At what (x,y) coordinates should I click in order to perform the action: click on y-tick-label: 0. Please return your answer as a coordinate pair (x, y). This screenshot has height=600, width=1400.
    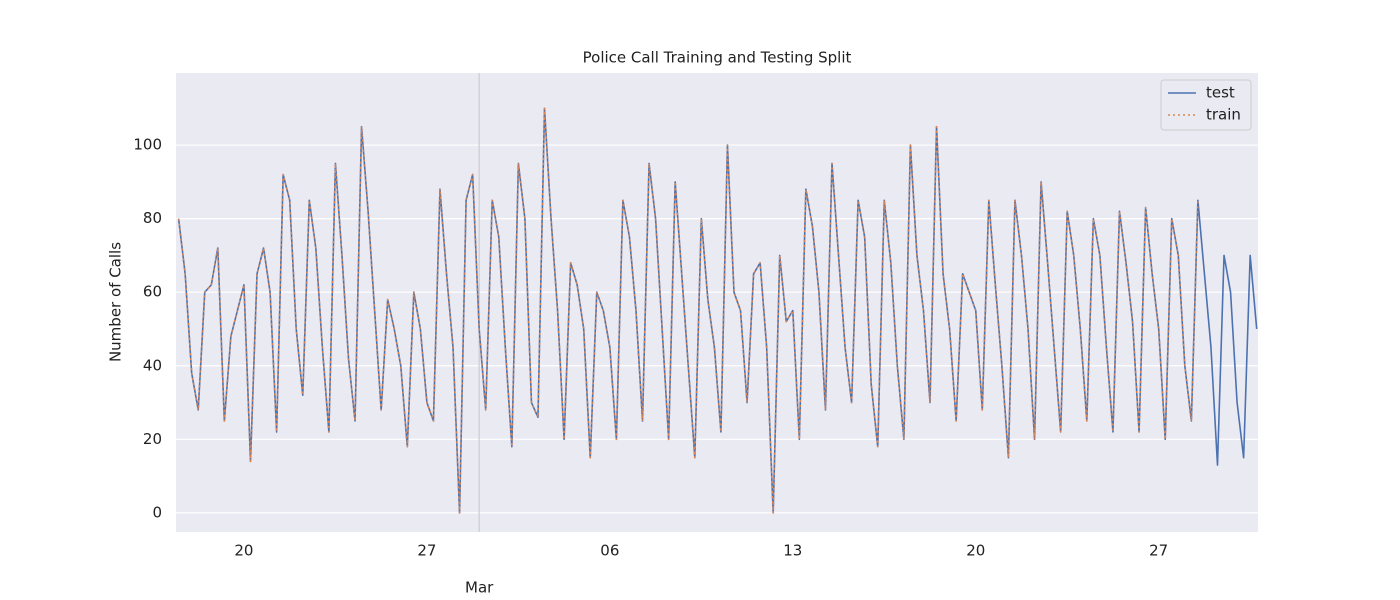
    Looking at the image, I should click on (157, 512).